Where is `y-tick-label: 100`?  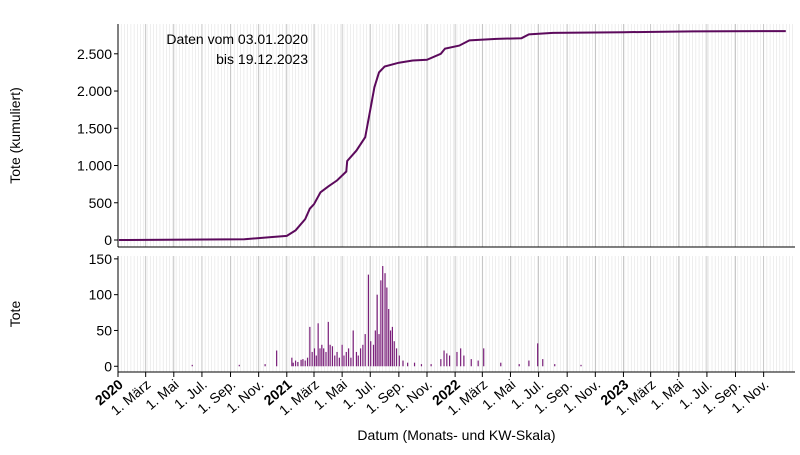
y-tick-label: 100 is located at coordinates (101, 295).